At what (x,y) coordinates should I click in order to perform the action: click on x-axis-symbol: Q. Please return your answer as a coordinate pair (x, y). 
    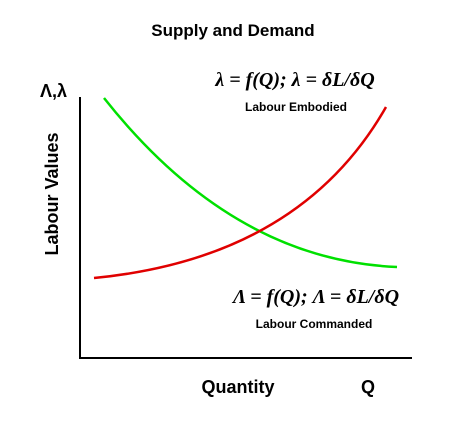
    Looking at the image, I should click on (368, 387).